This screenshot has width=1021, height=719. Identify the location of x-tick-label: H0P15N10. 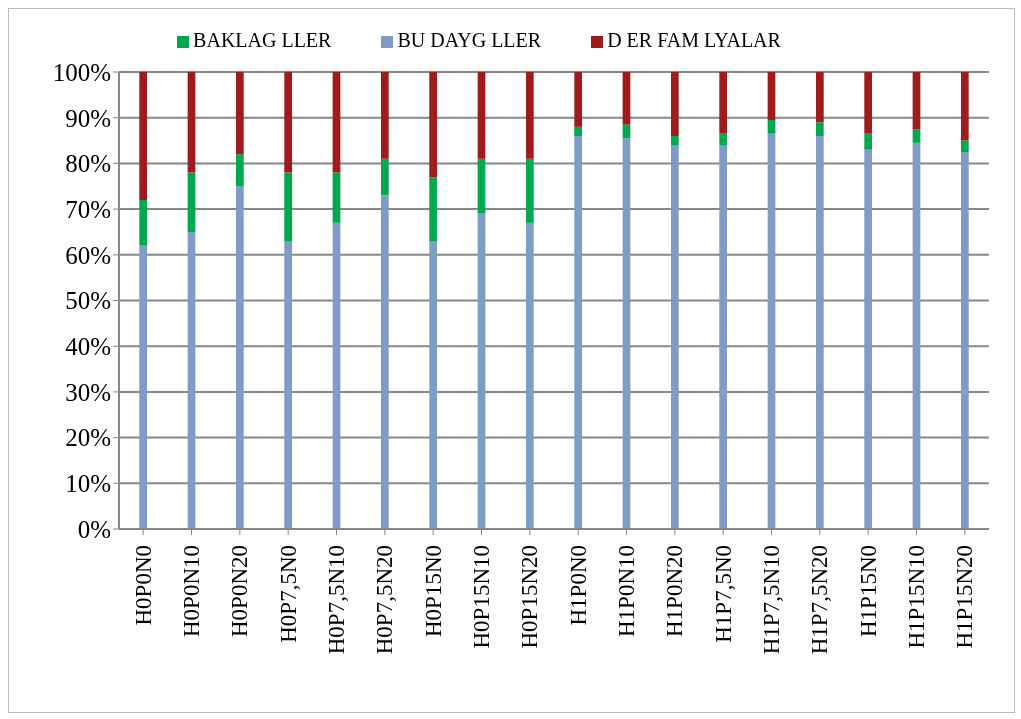
(481, 597).